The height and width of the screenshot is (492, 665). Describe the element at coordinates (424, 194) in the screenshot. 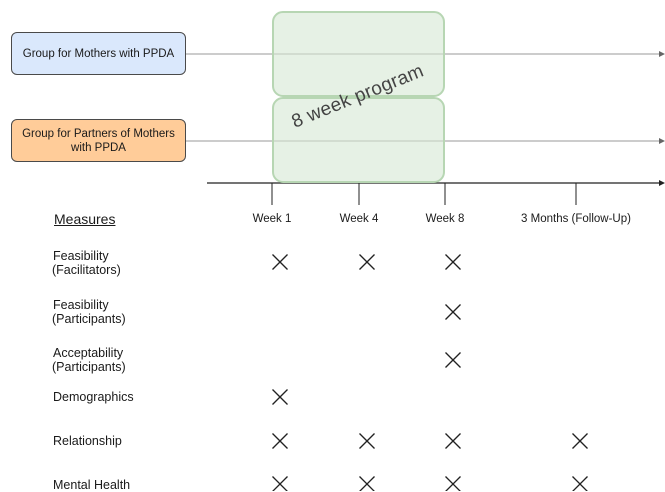

I see `timeline-ticks` at that location.